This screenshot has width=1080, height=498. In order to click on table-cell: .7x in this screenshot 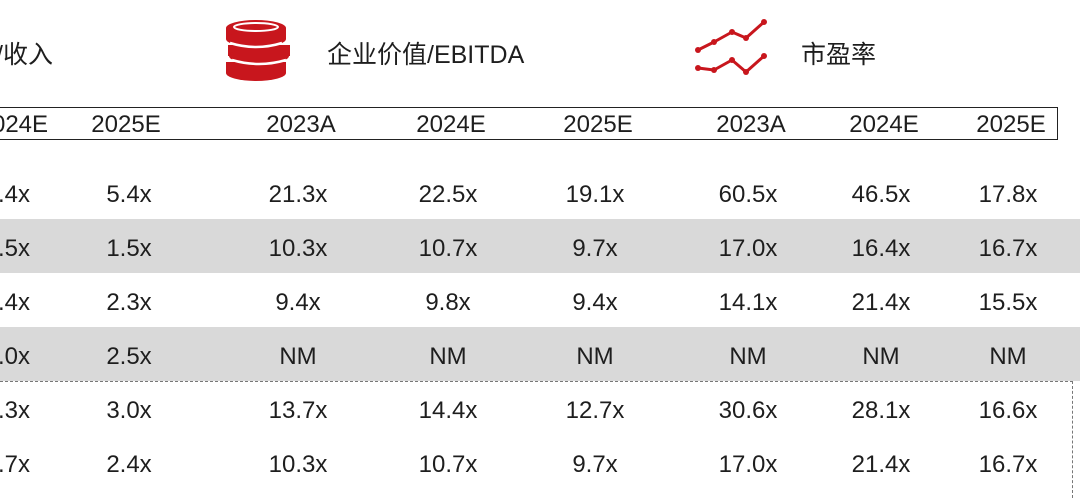, I will do `click(15, 464)`.